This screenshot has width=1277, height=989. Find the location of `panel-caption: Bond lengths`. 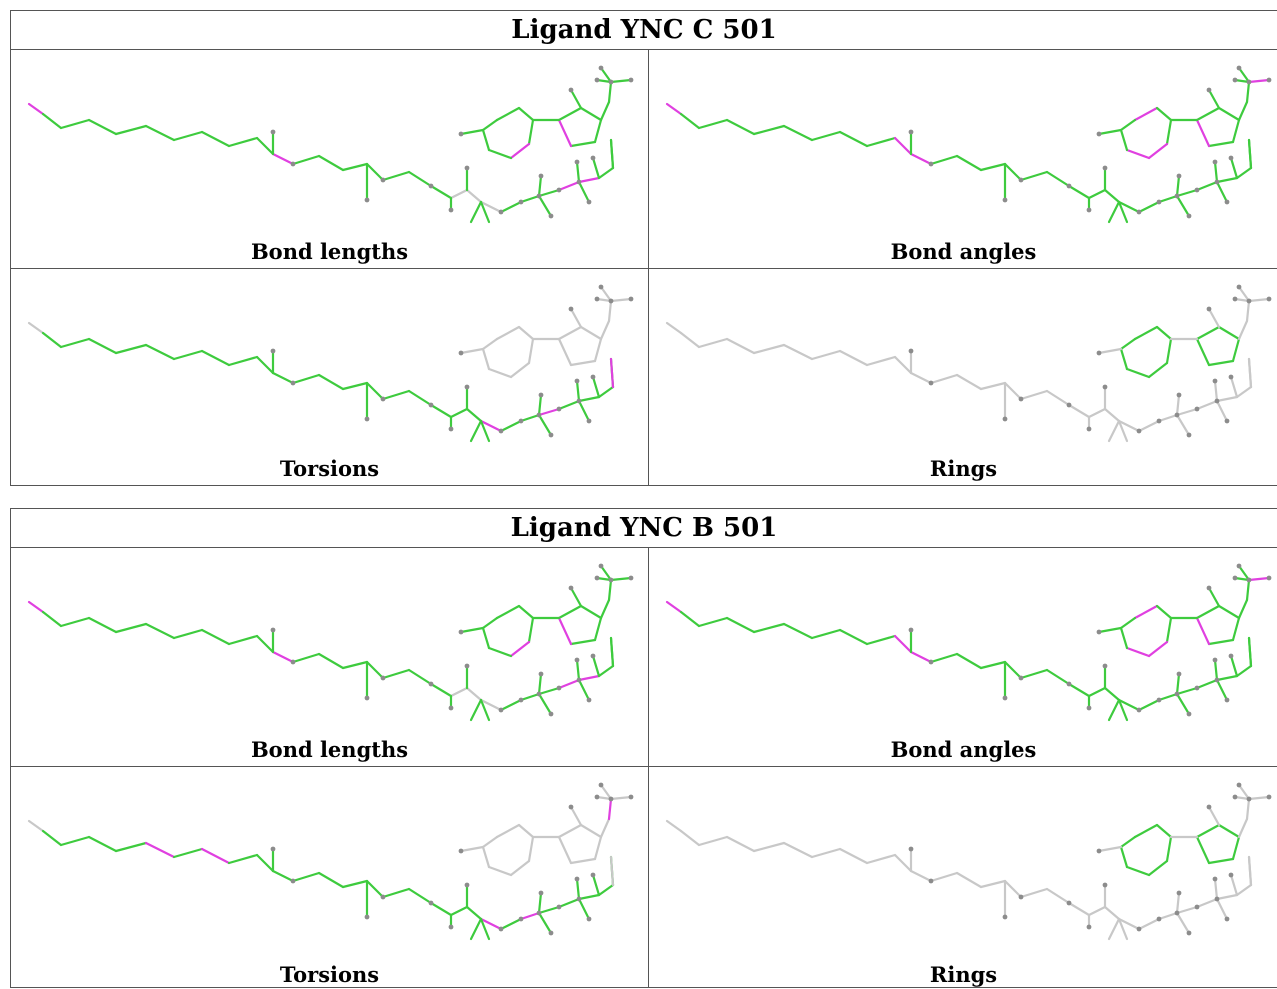

panel-caption: Bond lengths is located at coordinates (329, 251).